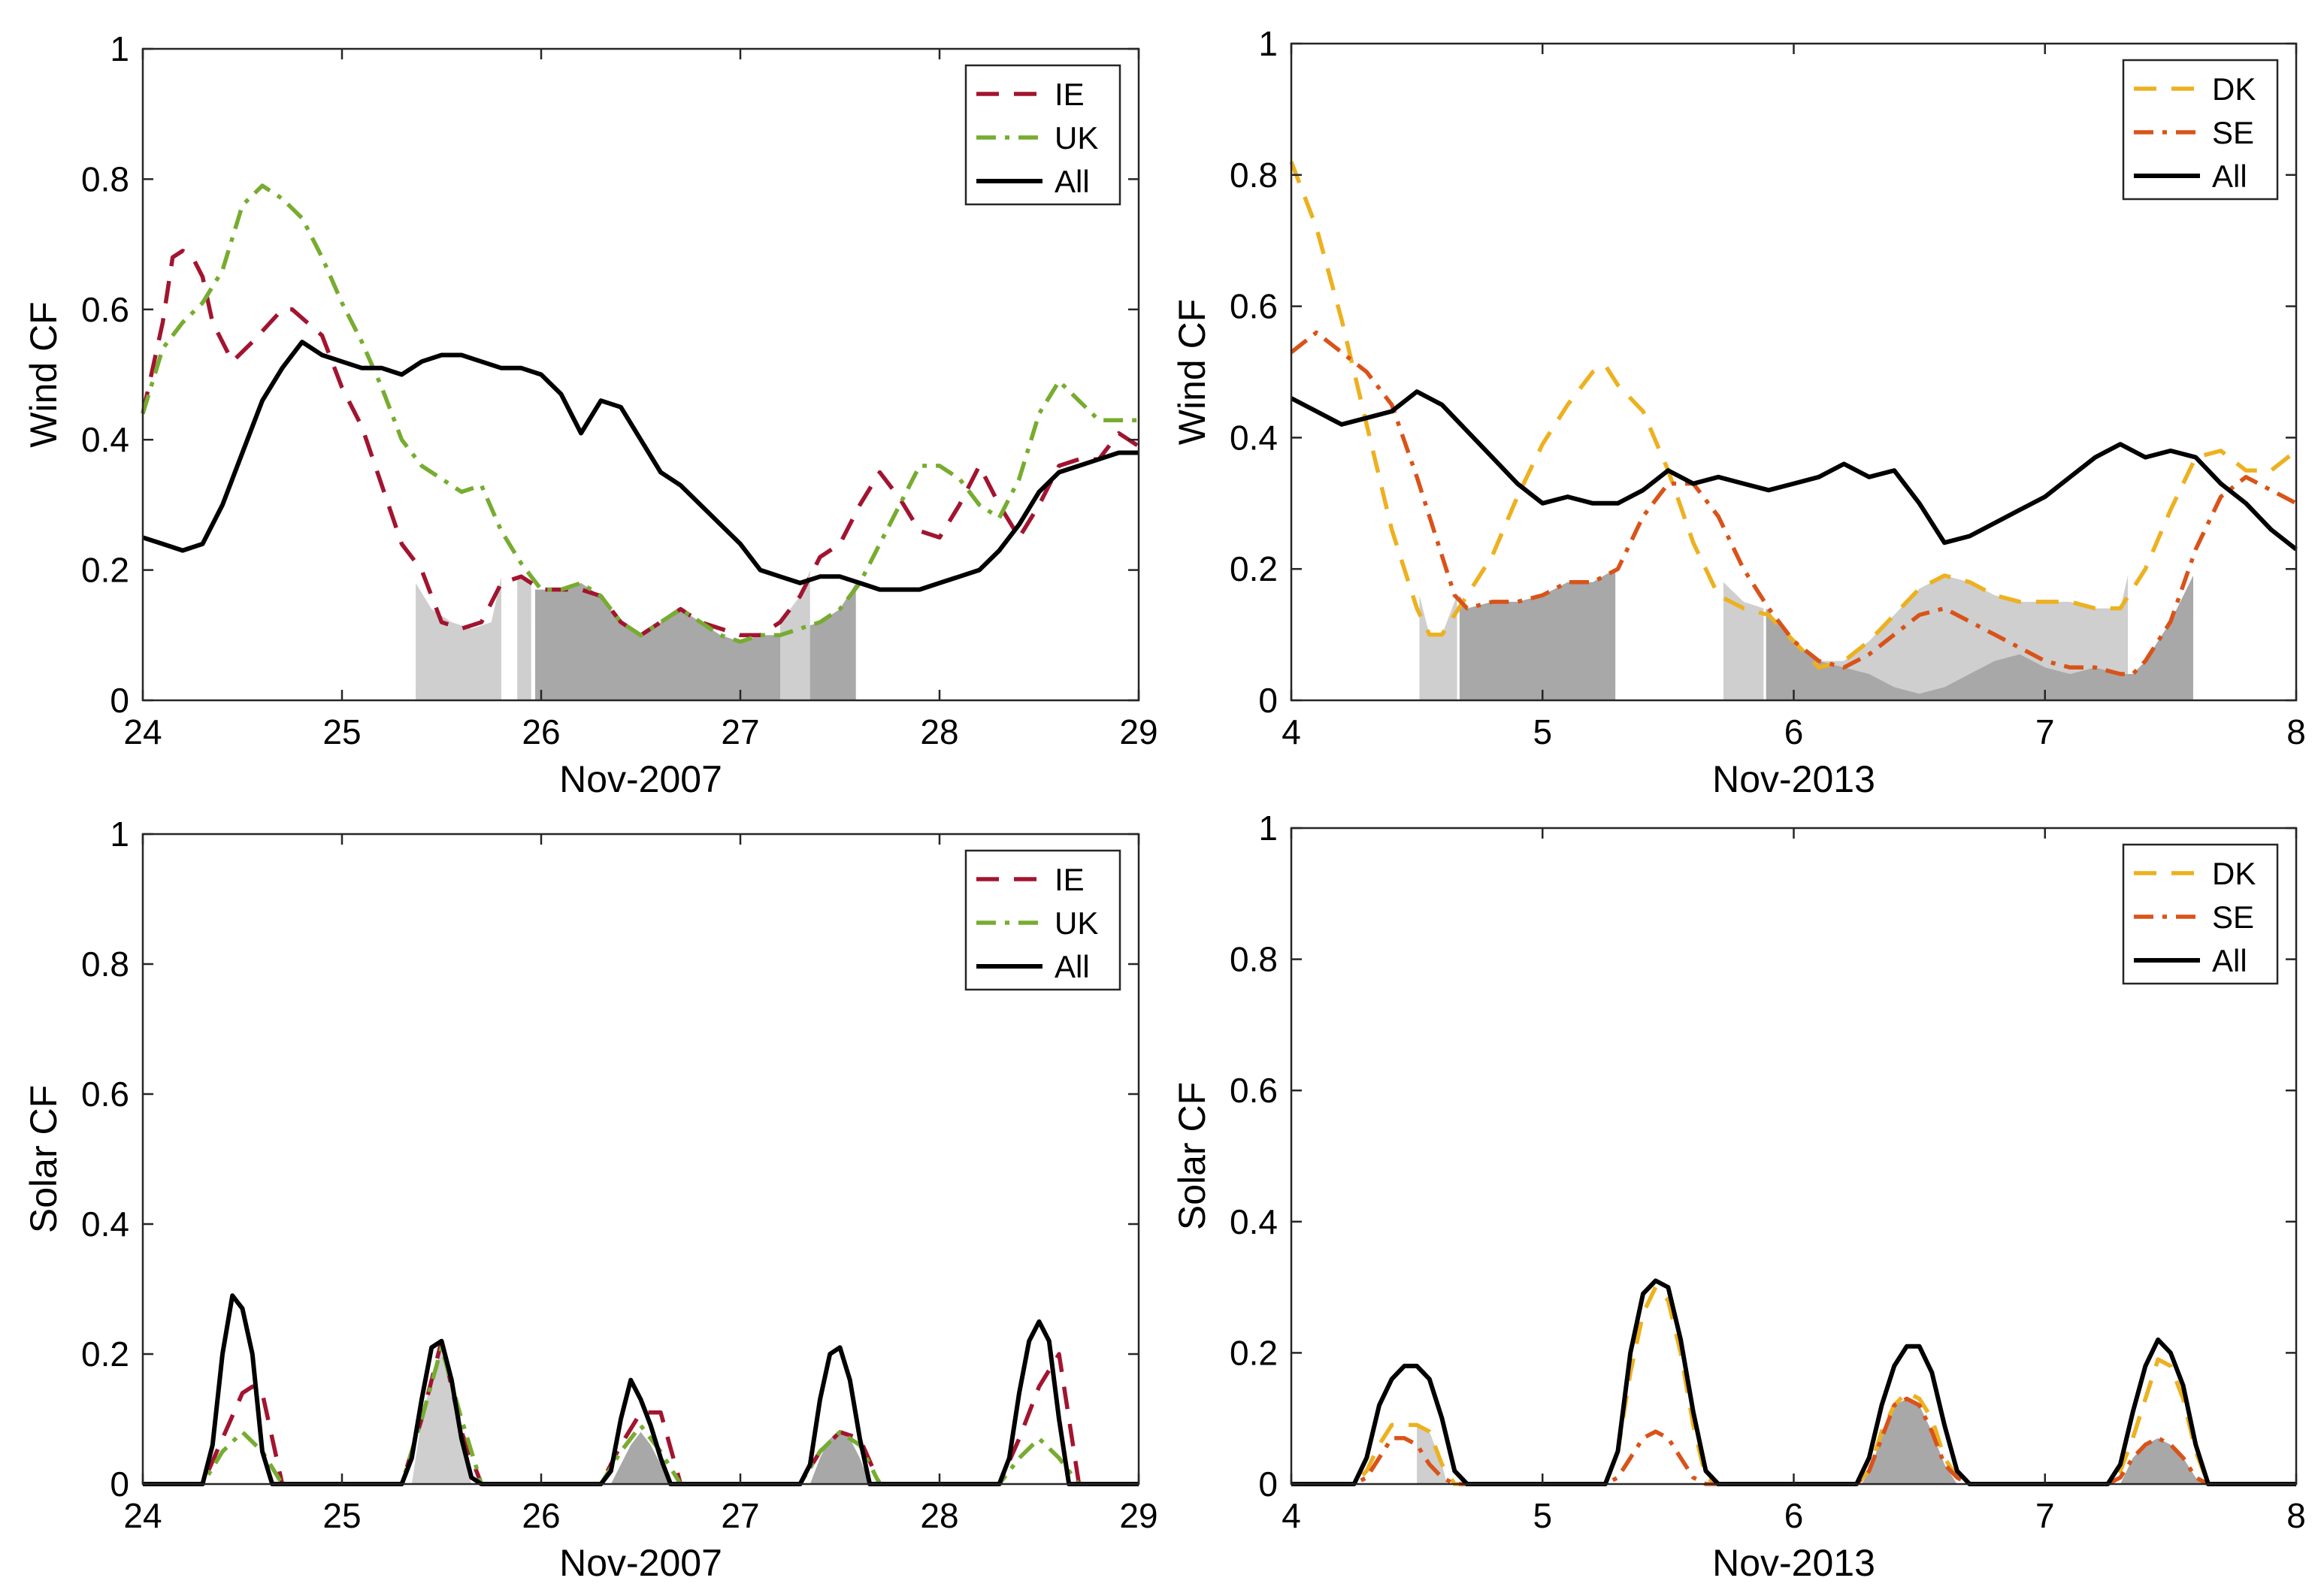  I want to click on series-line-ie, so click(640, 443).